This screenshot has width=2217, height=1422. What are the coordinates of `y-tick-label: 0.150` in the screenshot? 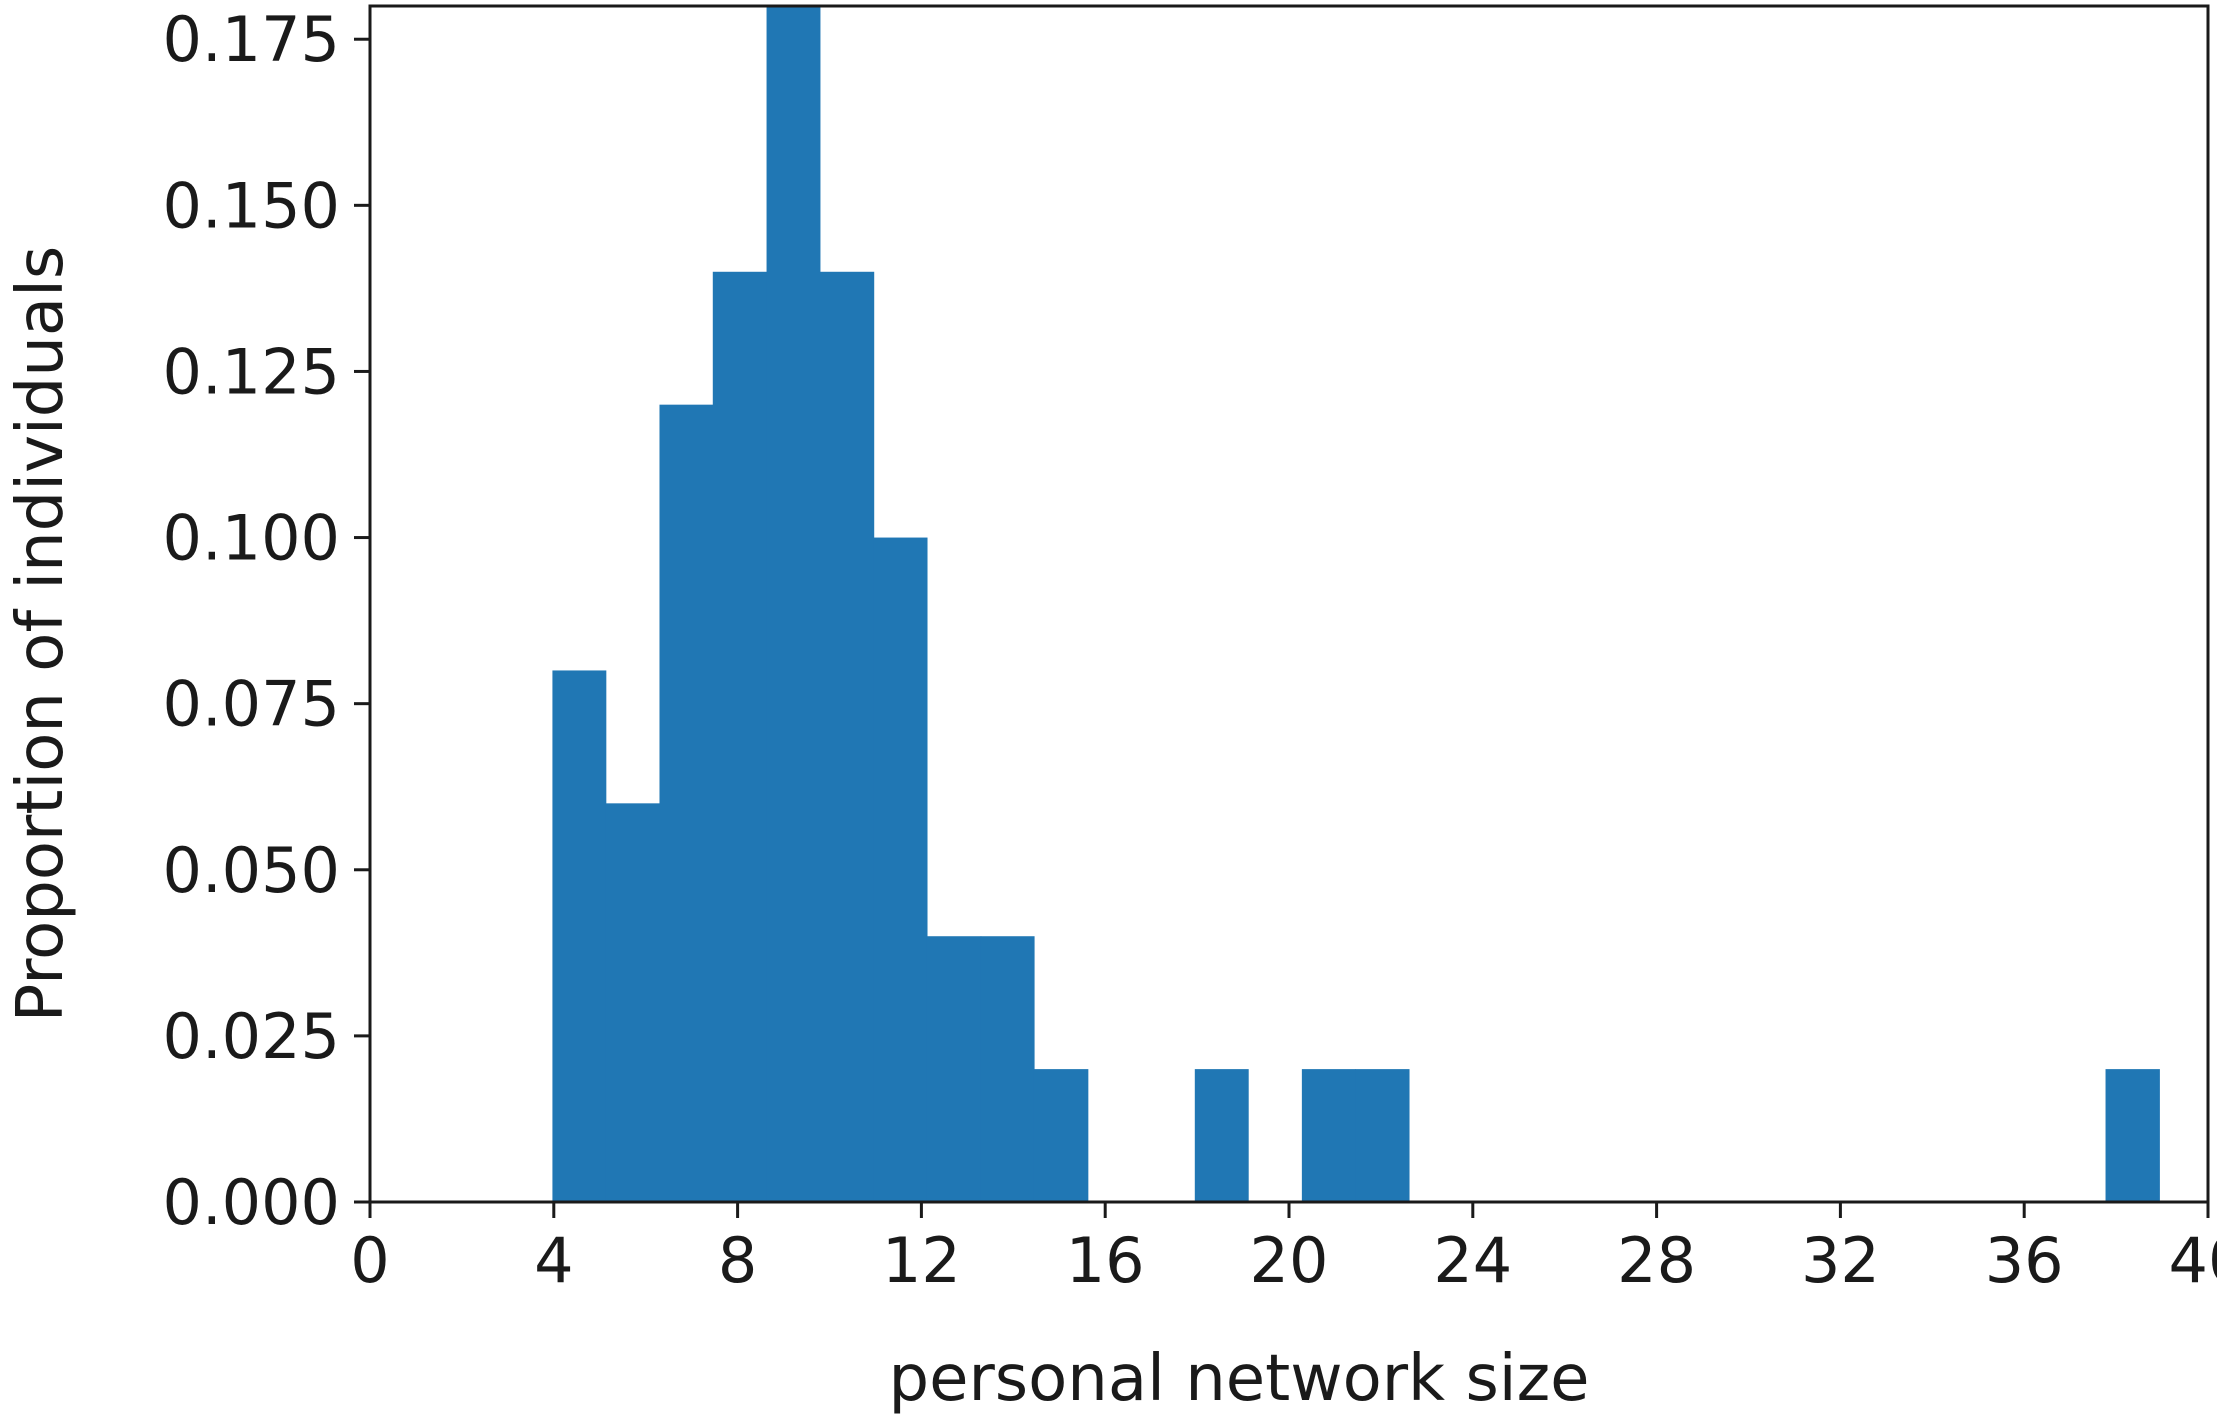 It's located at (252, 205).